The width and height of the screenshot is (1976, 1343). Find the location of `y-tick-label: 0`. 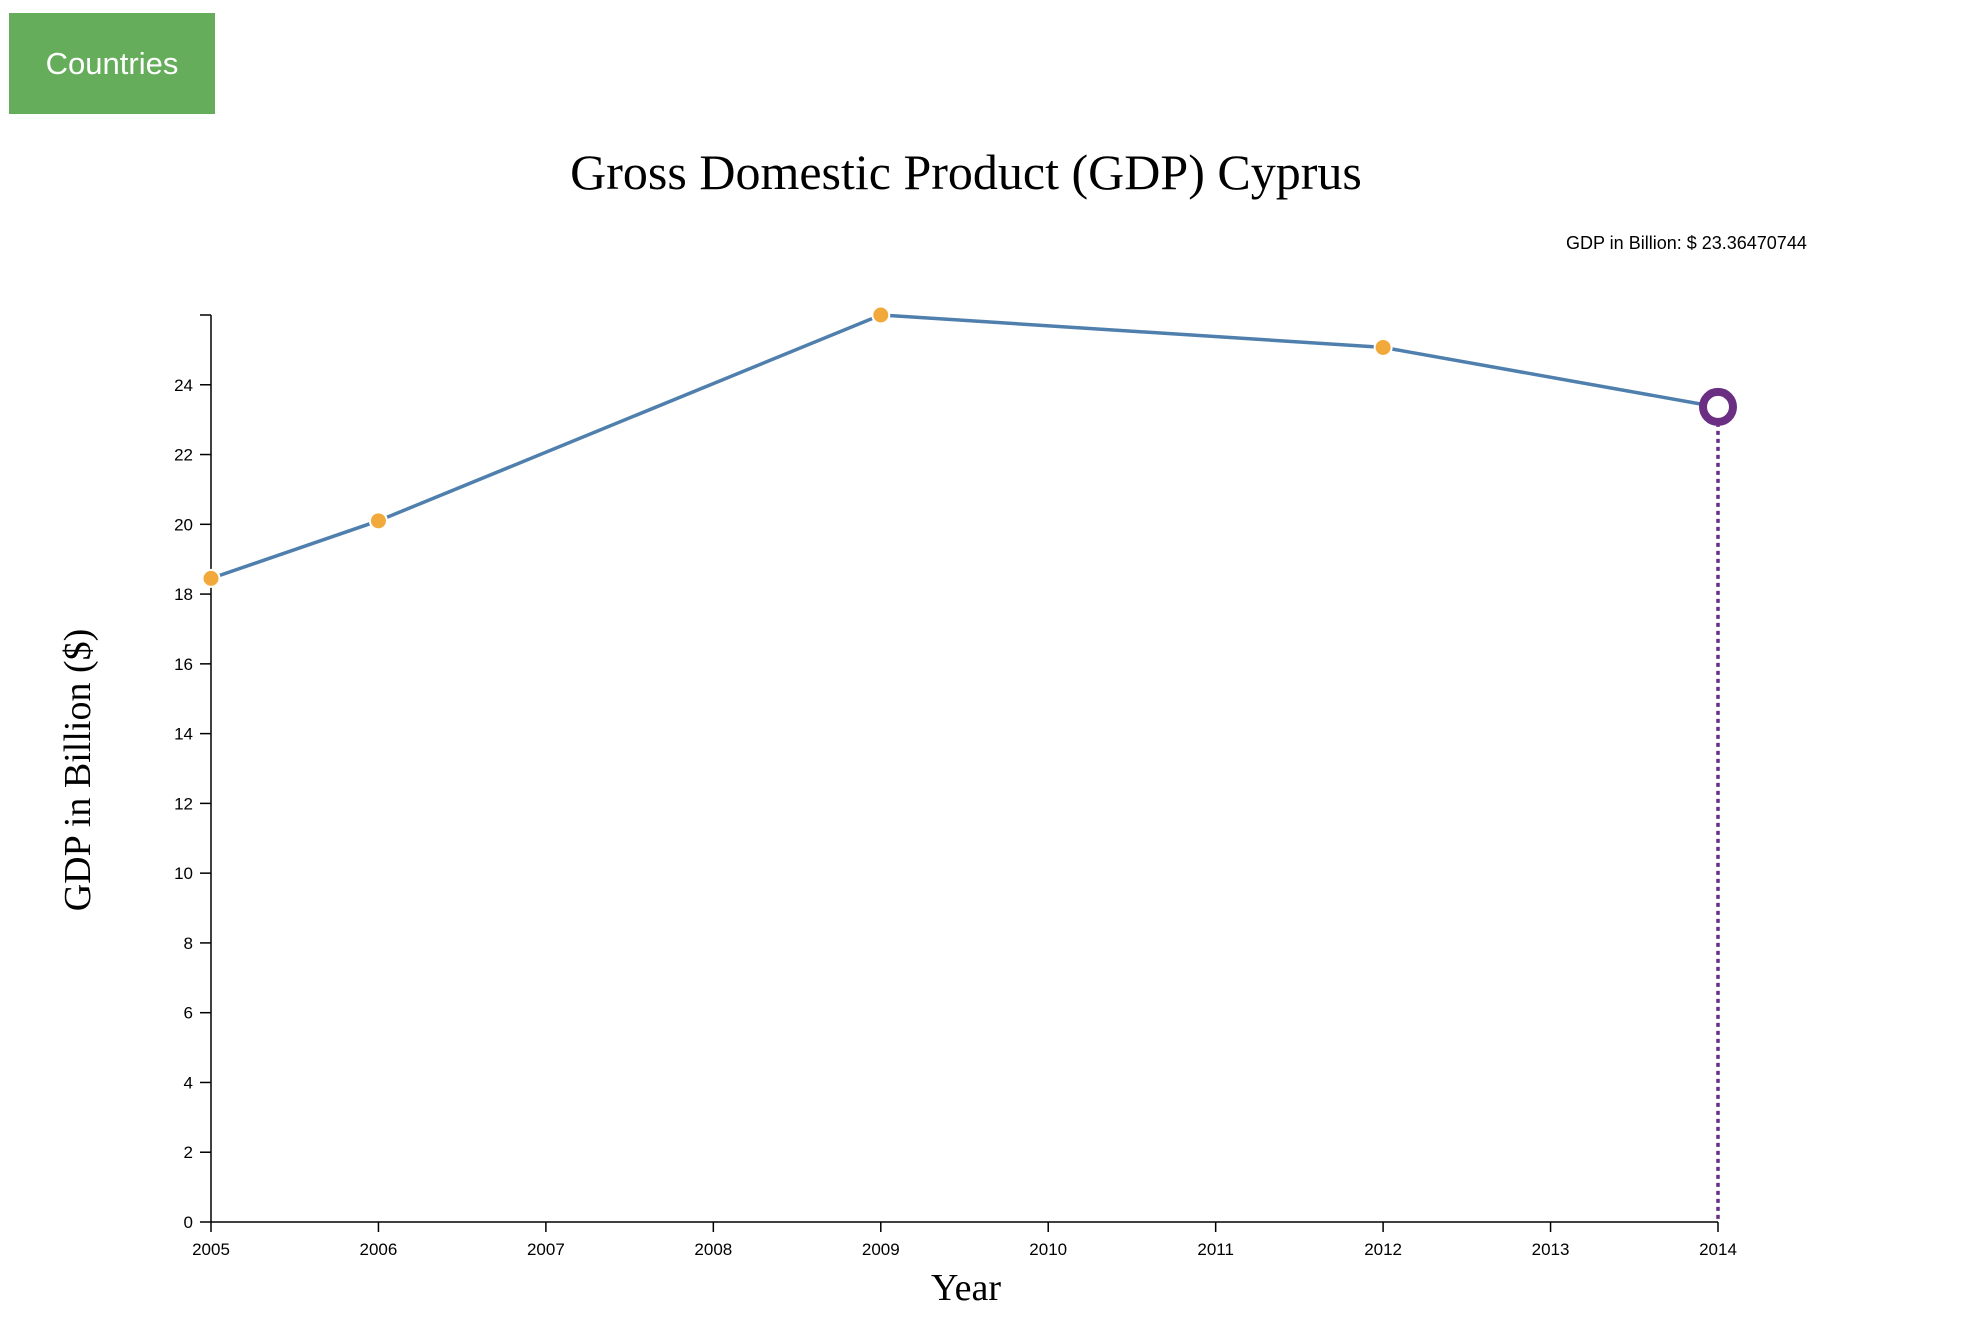

y-tick-label: 0 is located at coordinates (188, 1222).